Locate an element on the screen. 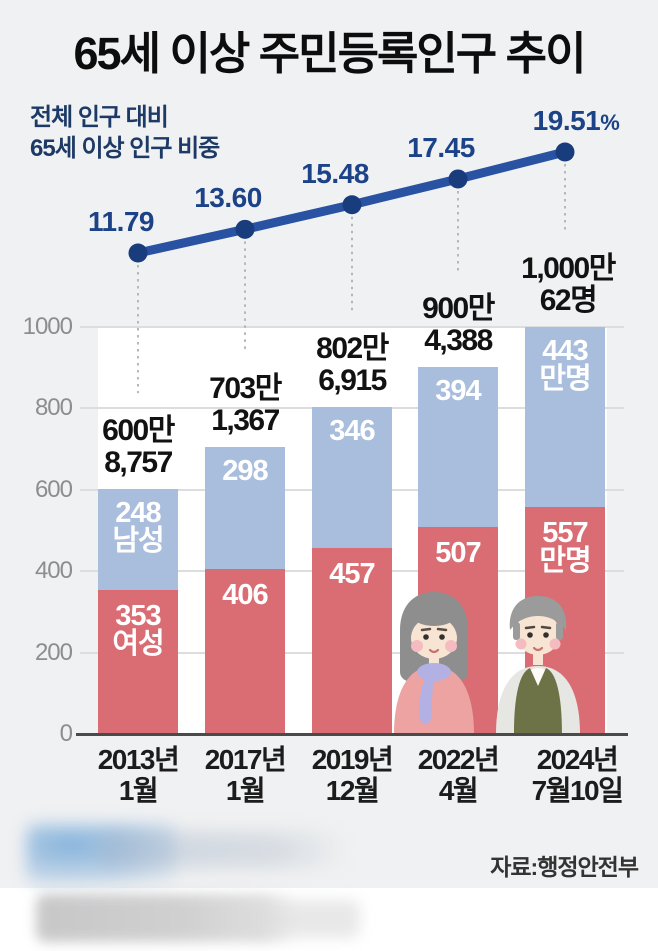 The width and height of the screenshot is (658, 951). line-value-number: 15.48 is located at coordinates (335, 173).